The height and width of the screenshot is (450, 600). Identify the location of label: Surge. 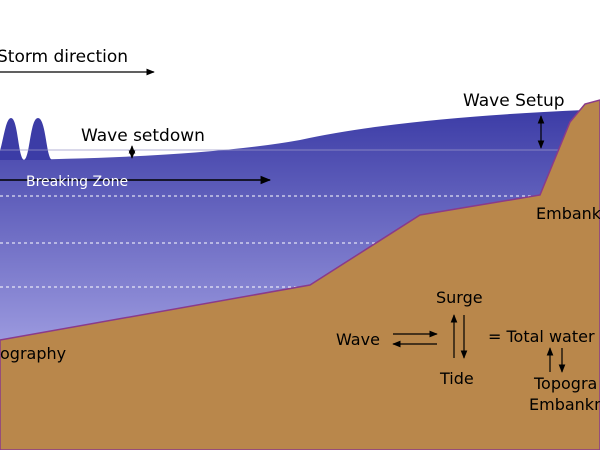
(459, 297).